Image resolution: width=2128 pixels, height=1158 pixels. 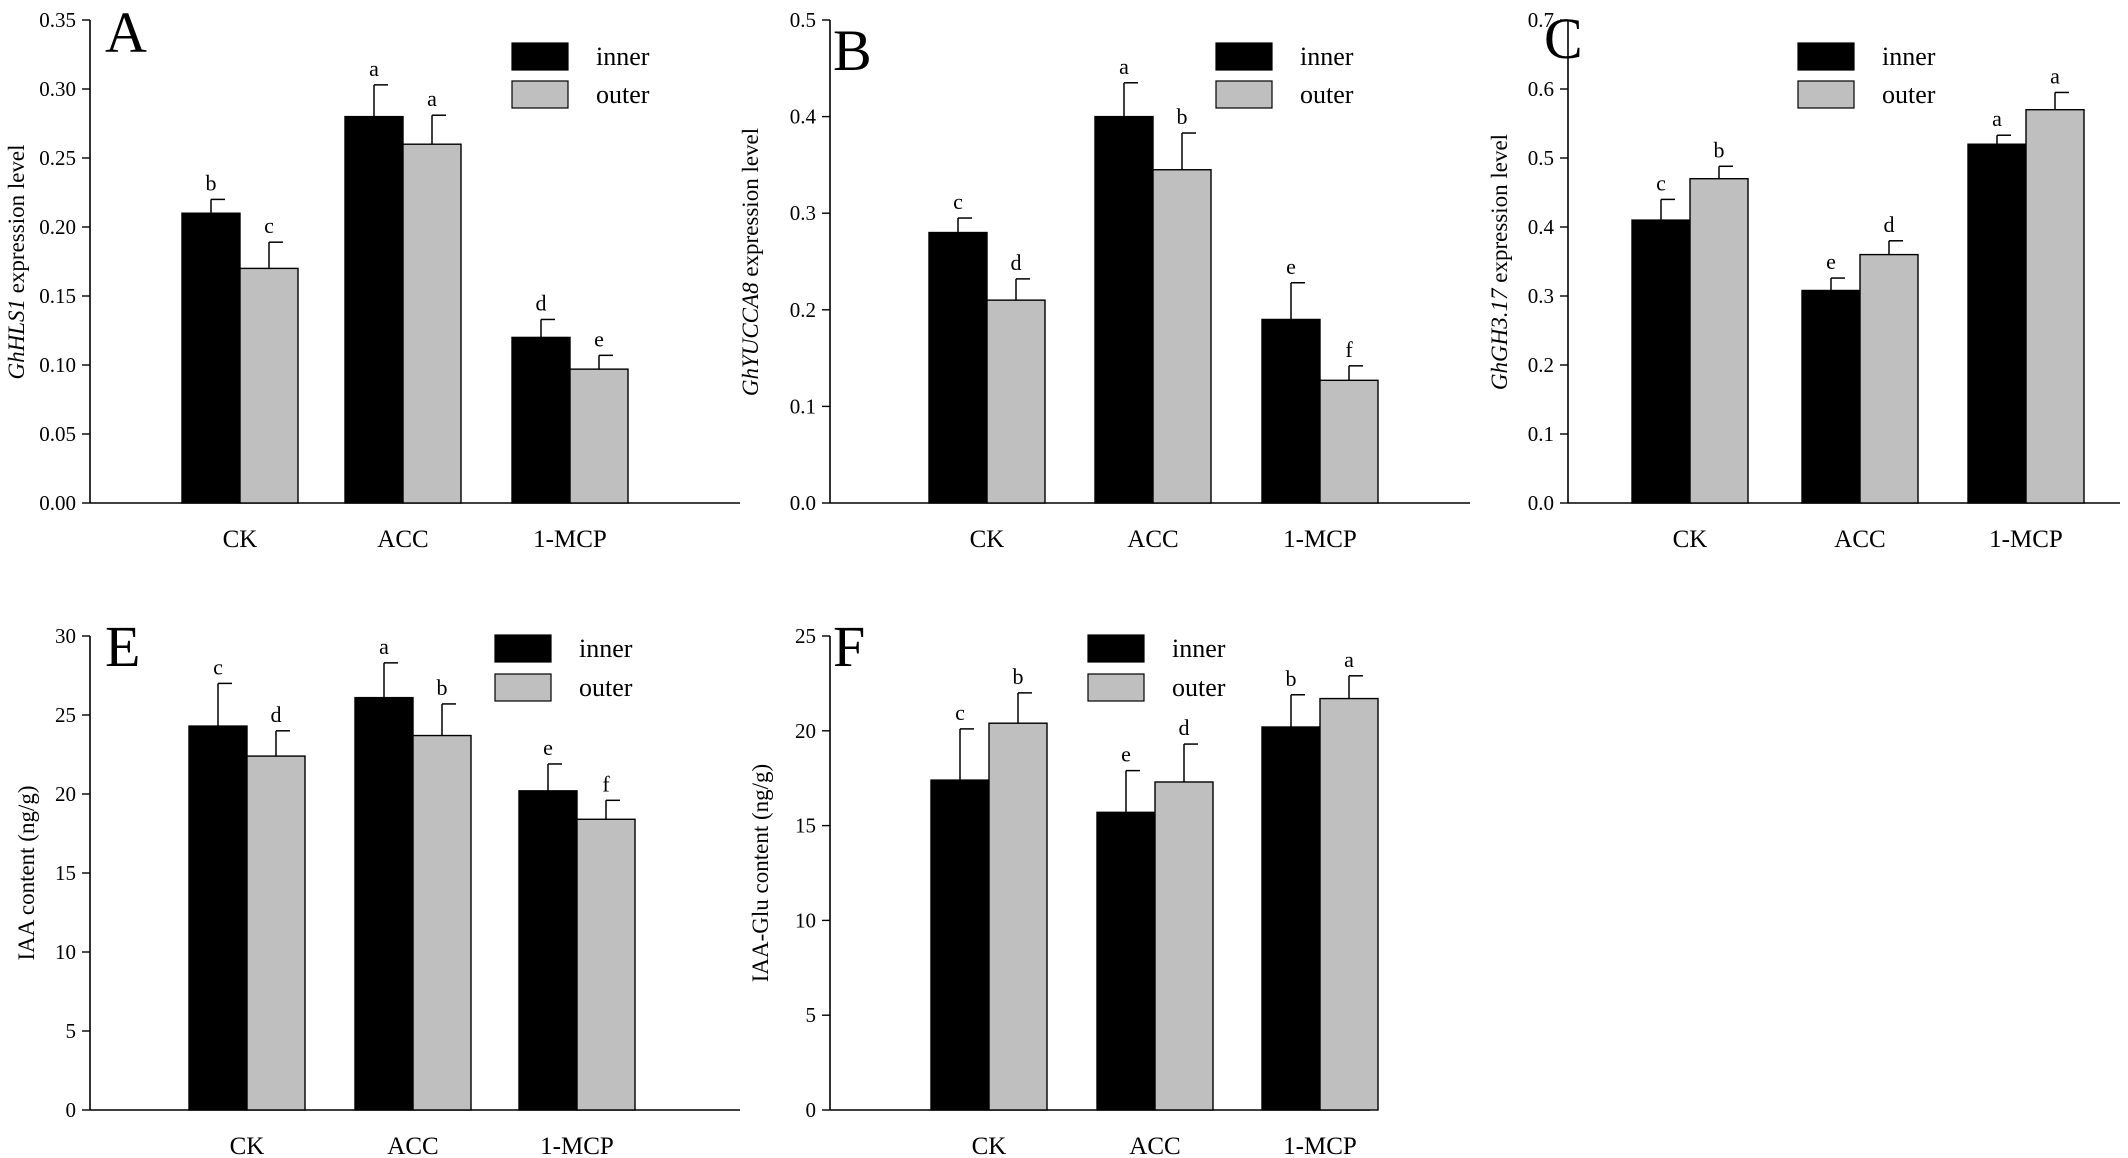 What do you see at coordinates (65, 952) in the screenshot?
I see `y-tick-label: 10` at bounding box center [65, 952].